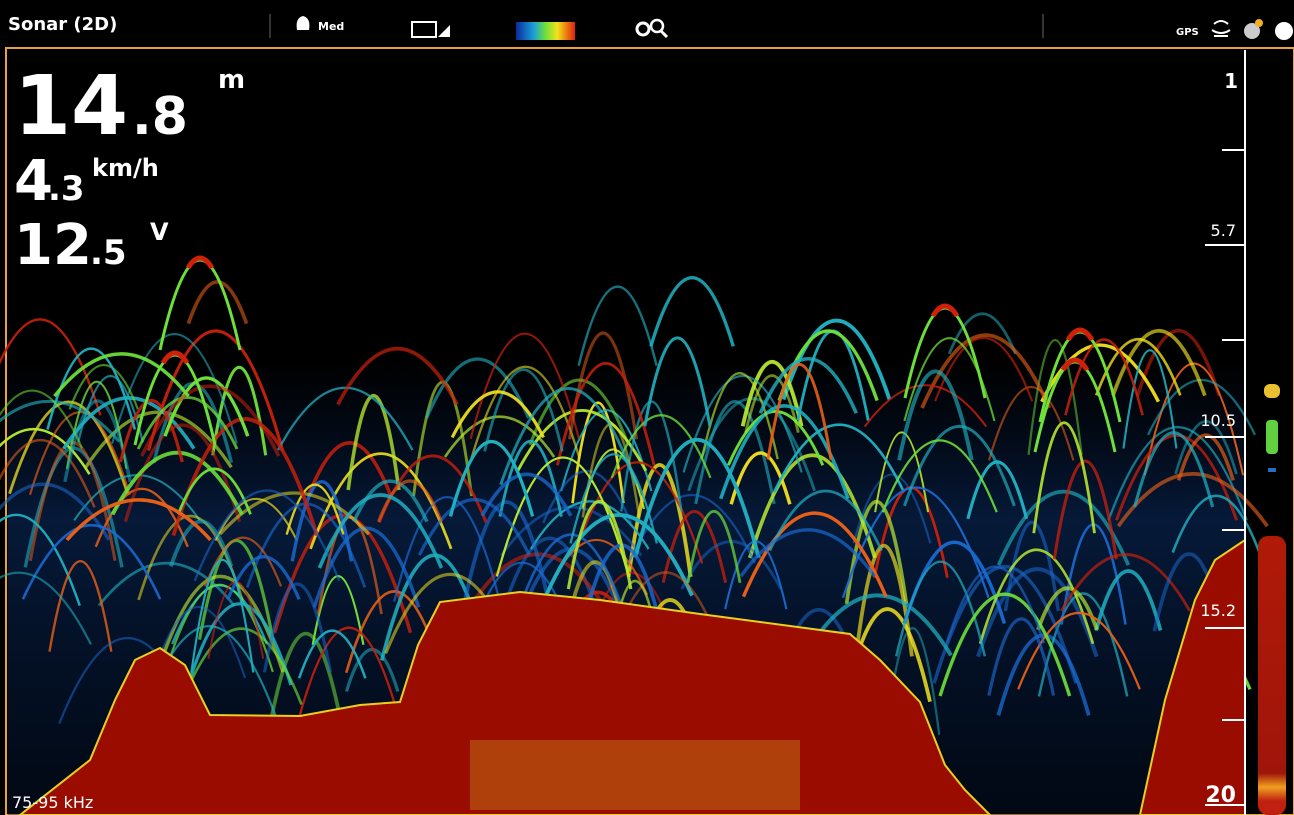 The image size is (1294, 815). Describe the element at coordinates (664, 34) in the screenshot. I see `magnifier-handle` at that location.